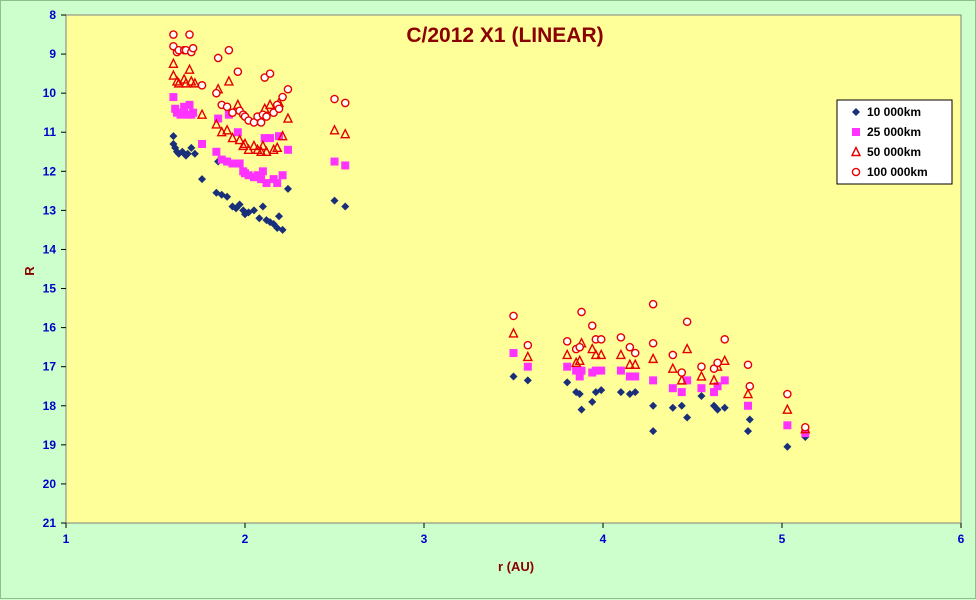 Image resolution: width=976 pixels, height=600 pixels. I want to click on y-tick-label: 15, so click(50, 289).